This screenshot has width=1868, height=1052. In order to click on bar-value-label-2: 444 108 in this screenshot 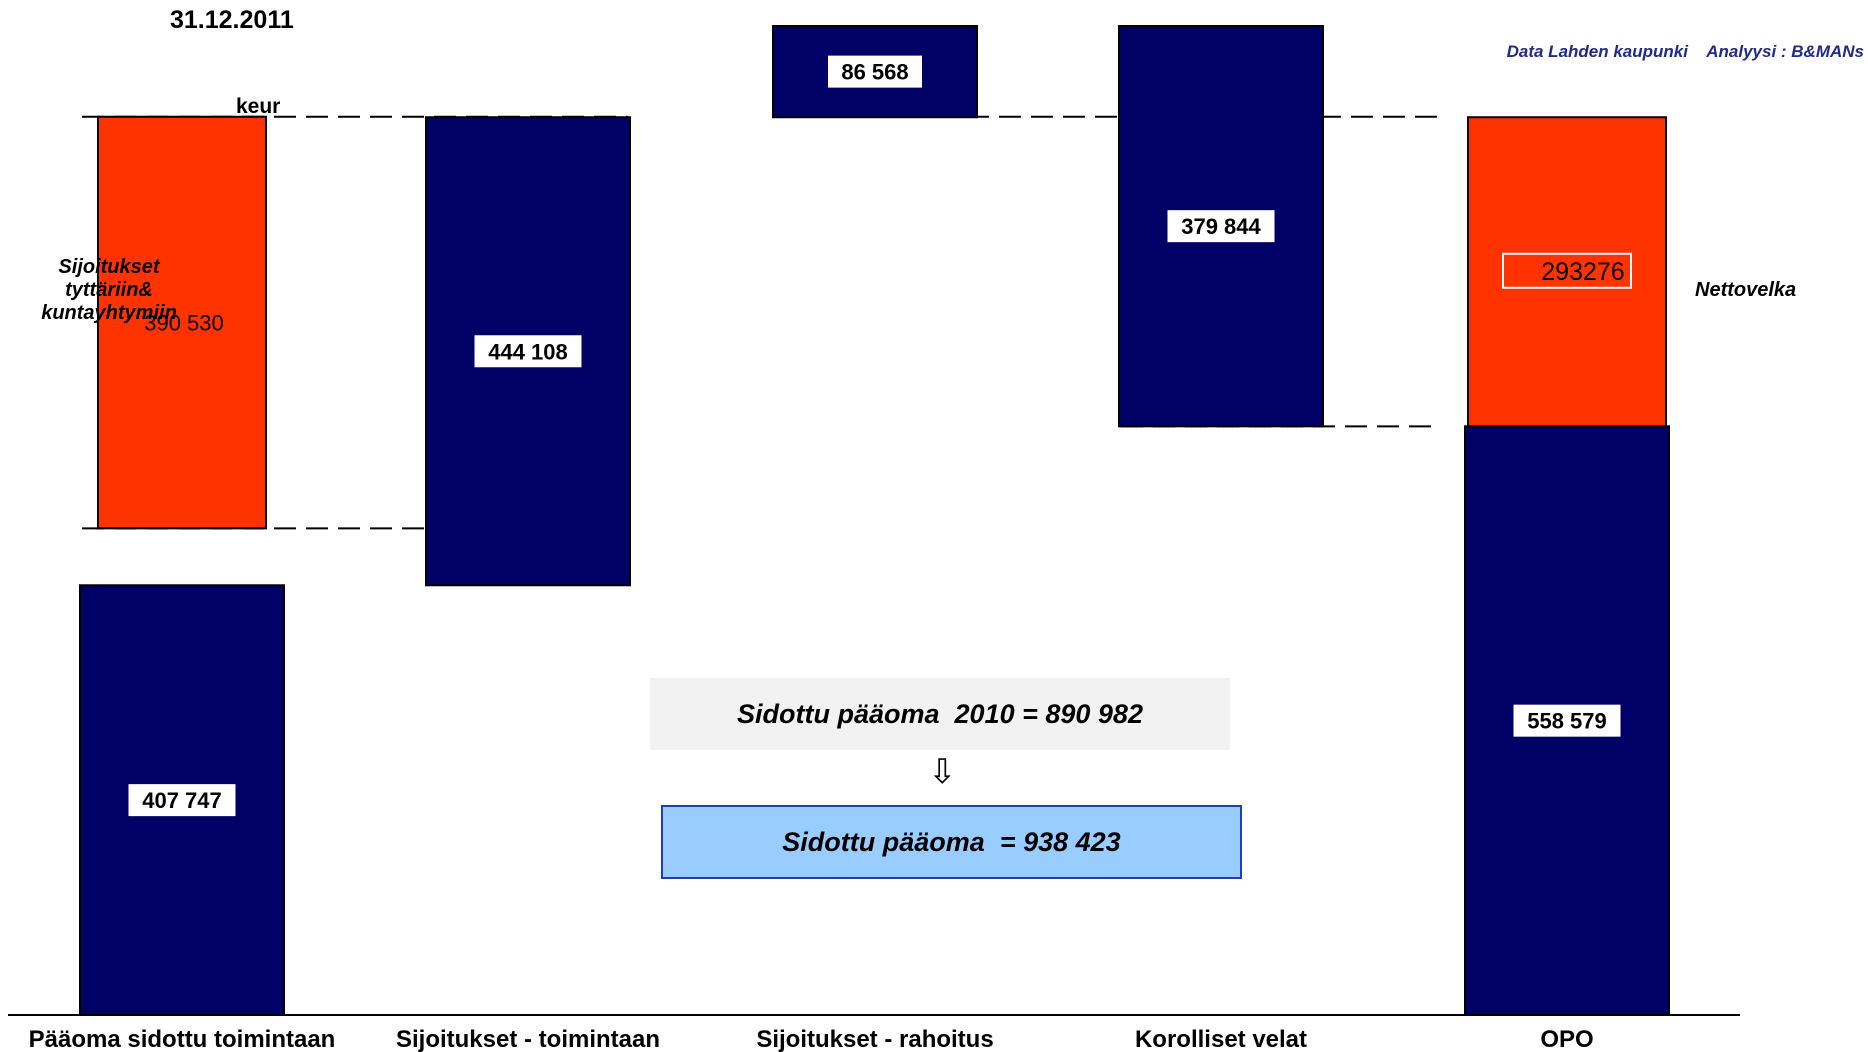, I will do `click(528, 351)`.